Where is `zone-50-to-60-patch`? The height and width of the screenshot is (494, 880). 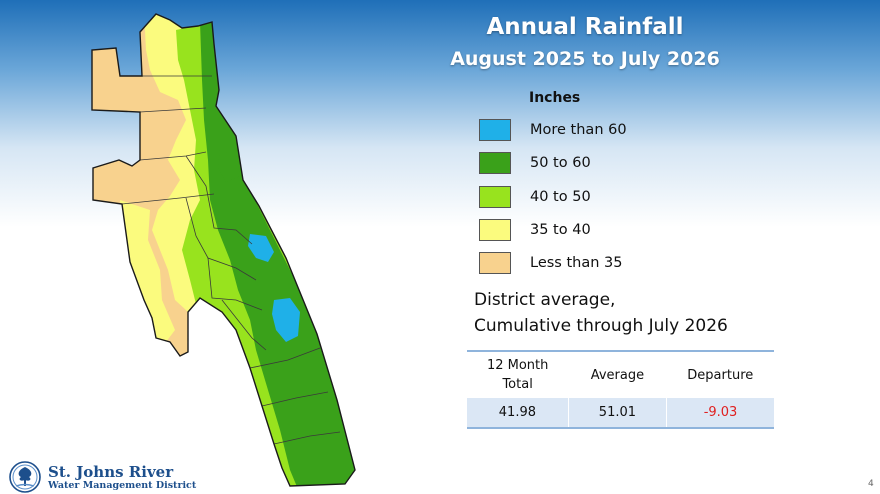
zone-50-to-60-patch is located at coordinates (229, 166).